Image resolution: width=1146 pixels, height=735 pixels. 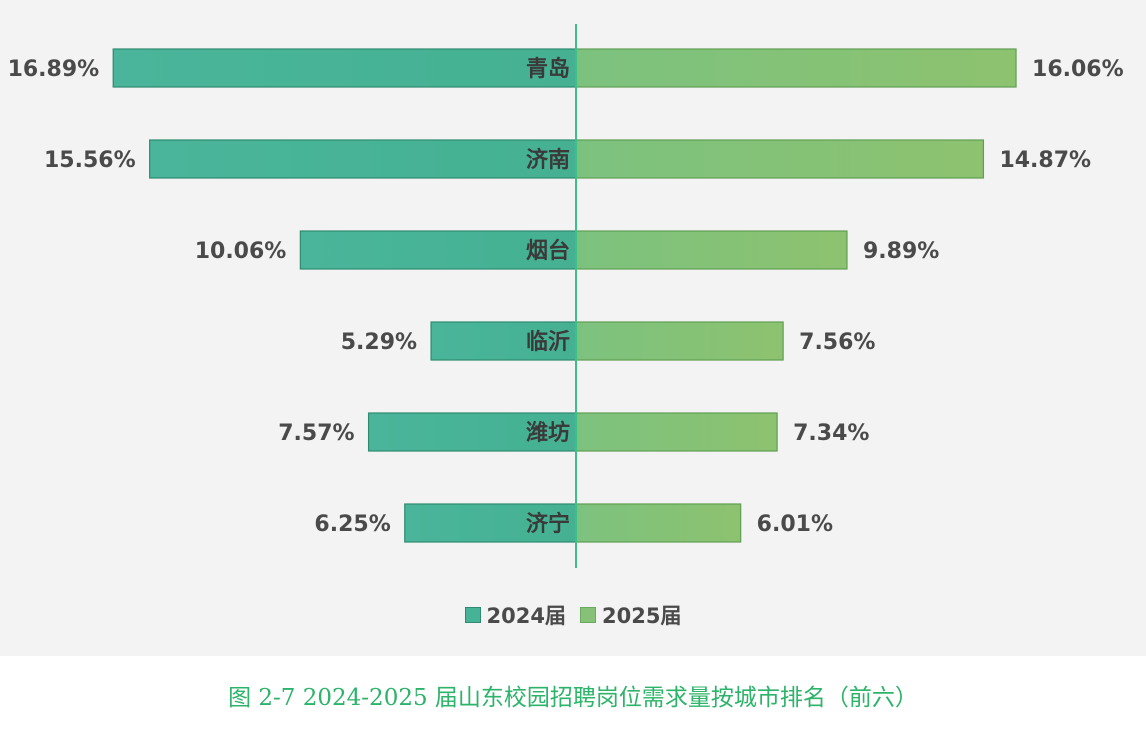 What do you see at coordinates (837, 342) in the screenshot?
I see `value-label-2025-3: 7.56%` at bounding box center [837, 342].